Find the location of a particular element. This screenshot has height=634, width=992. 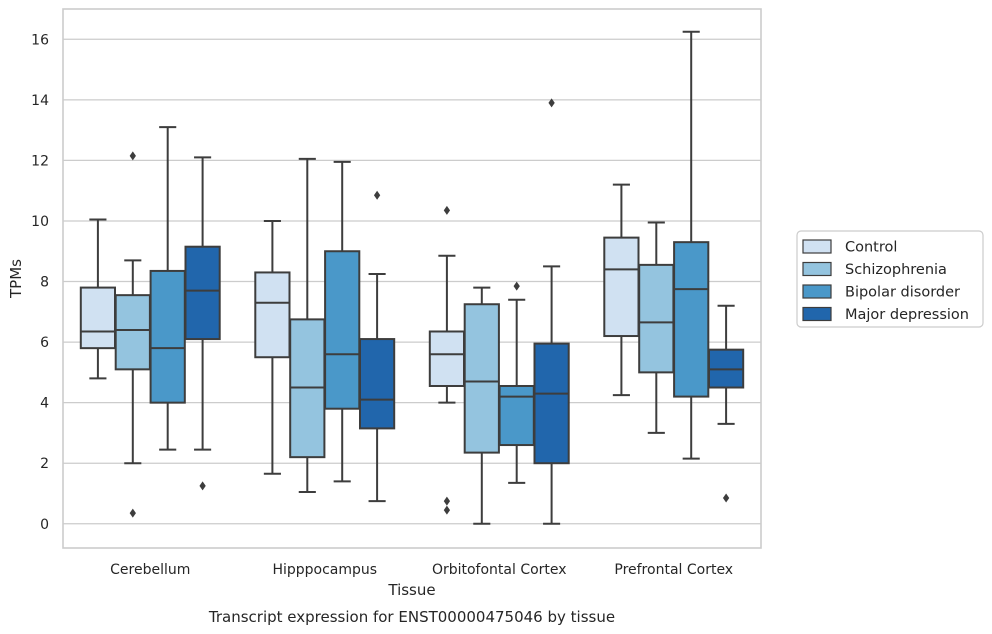

x-axis-label: Tissue is located at coordinates (411, 590).